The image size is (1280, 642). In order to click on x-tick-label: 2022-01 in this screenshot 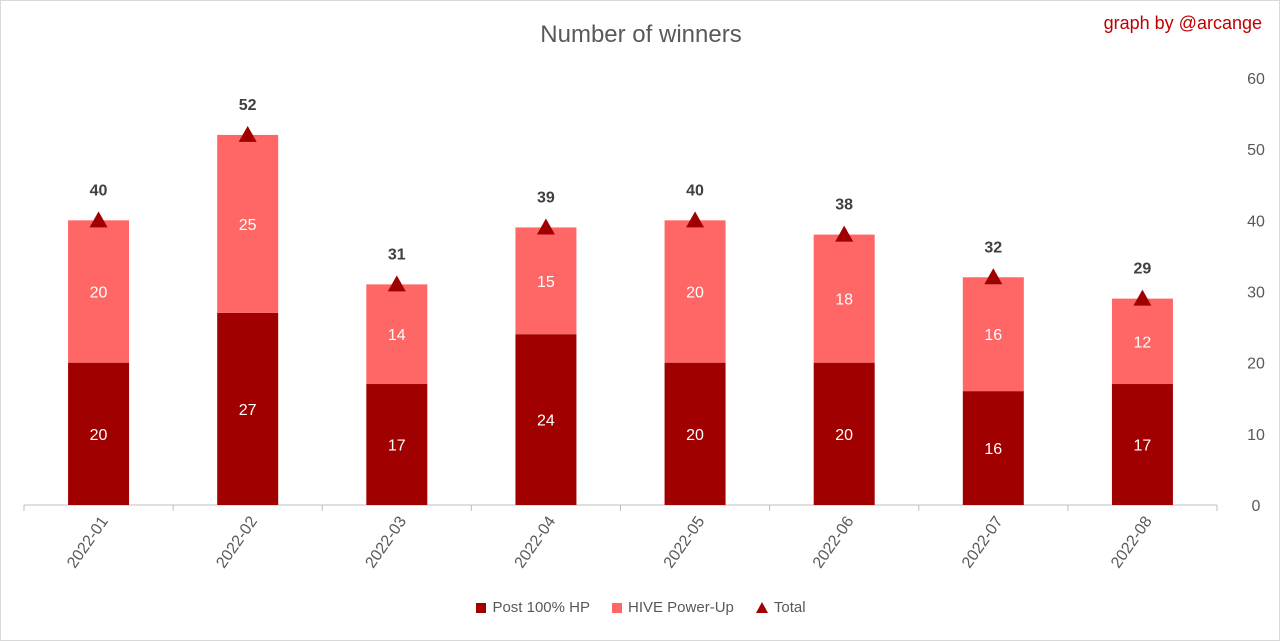, I will do `click(88, 542)`.